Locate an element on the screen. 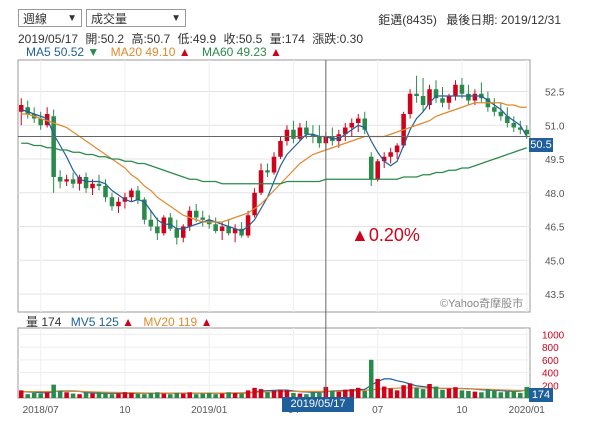  ma5-direction-icon: ▼ is located at coordinates (93, 52).